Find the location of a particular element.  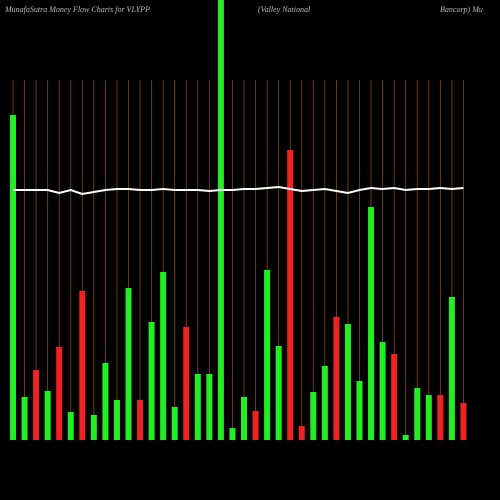

chart-title: MunafaSutra Money Flow Charts for VLYPP is located at coordinates (77, 9).